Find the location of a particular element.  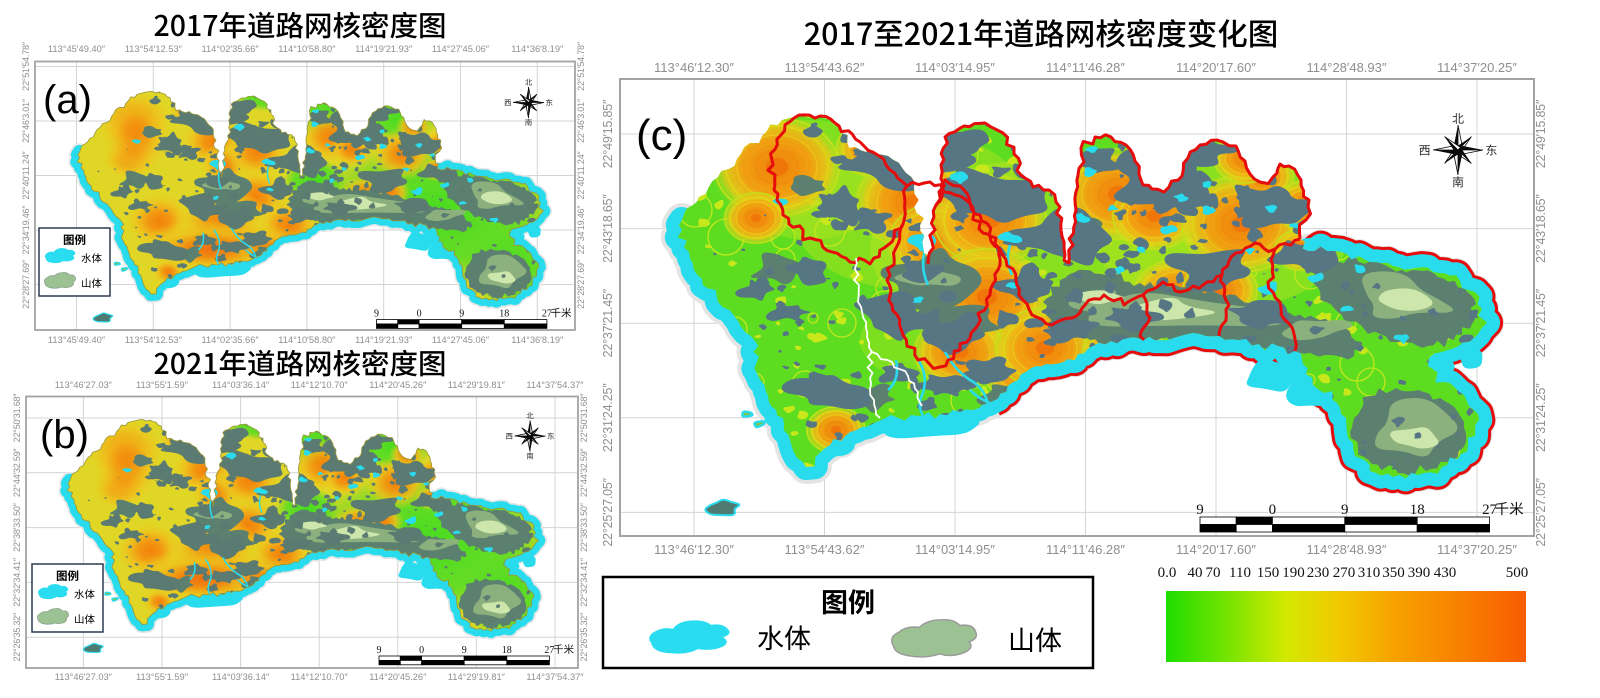

svg-text: 113°54′43.62″ is located at coordinates (825, 549).